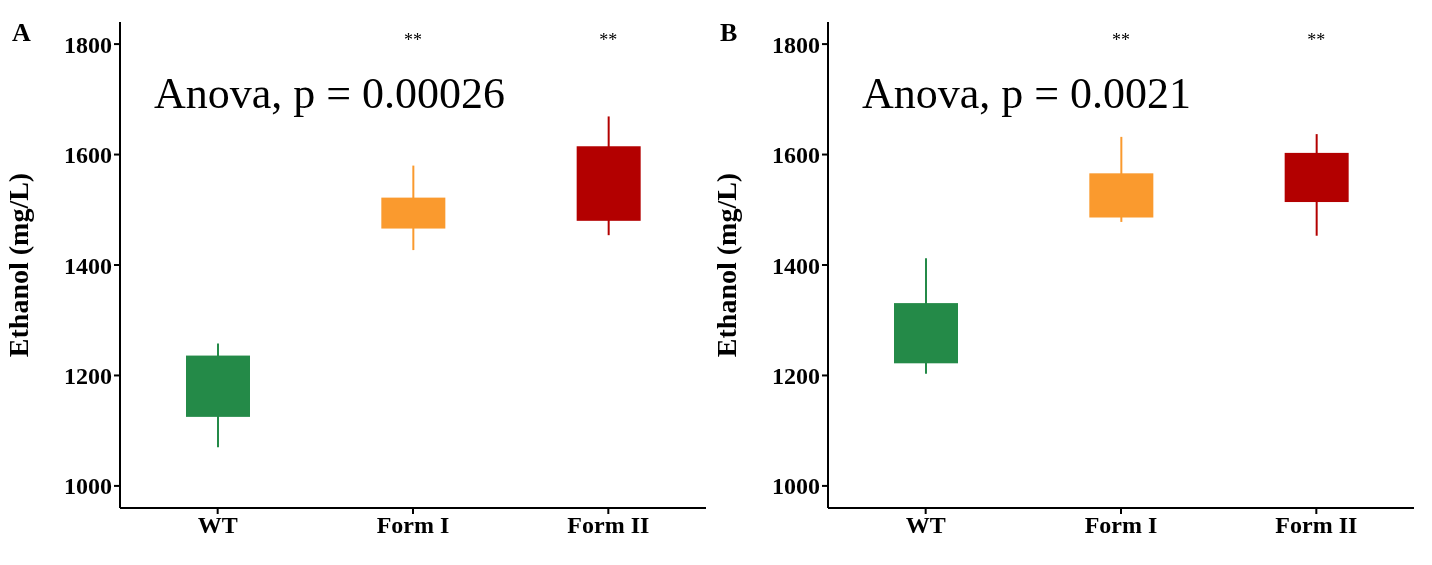 The image size is (1432, 565). What do you see at coordinates (1027, 93) in the screenshot?
I see `annotation: Anova, p = 0.0021` at bounding box center [1027, 93].